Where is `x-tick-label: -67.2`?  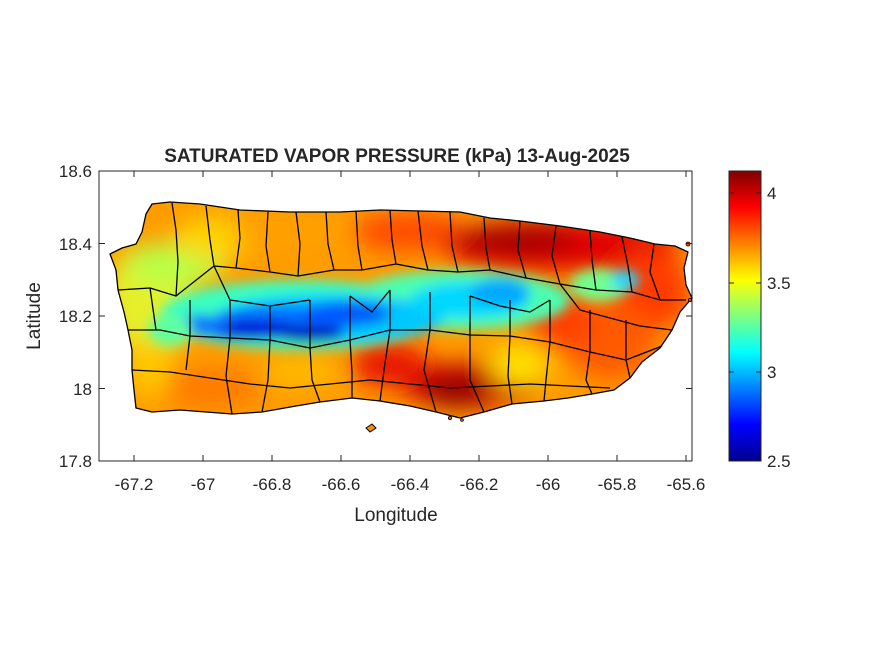
x-tick-label: -67.2 is located at coordinates (134, 484).